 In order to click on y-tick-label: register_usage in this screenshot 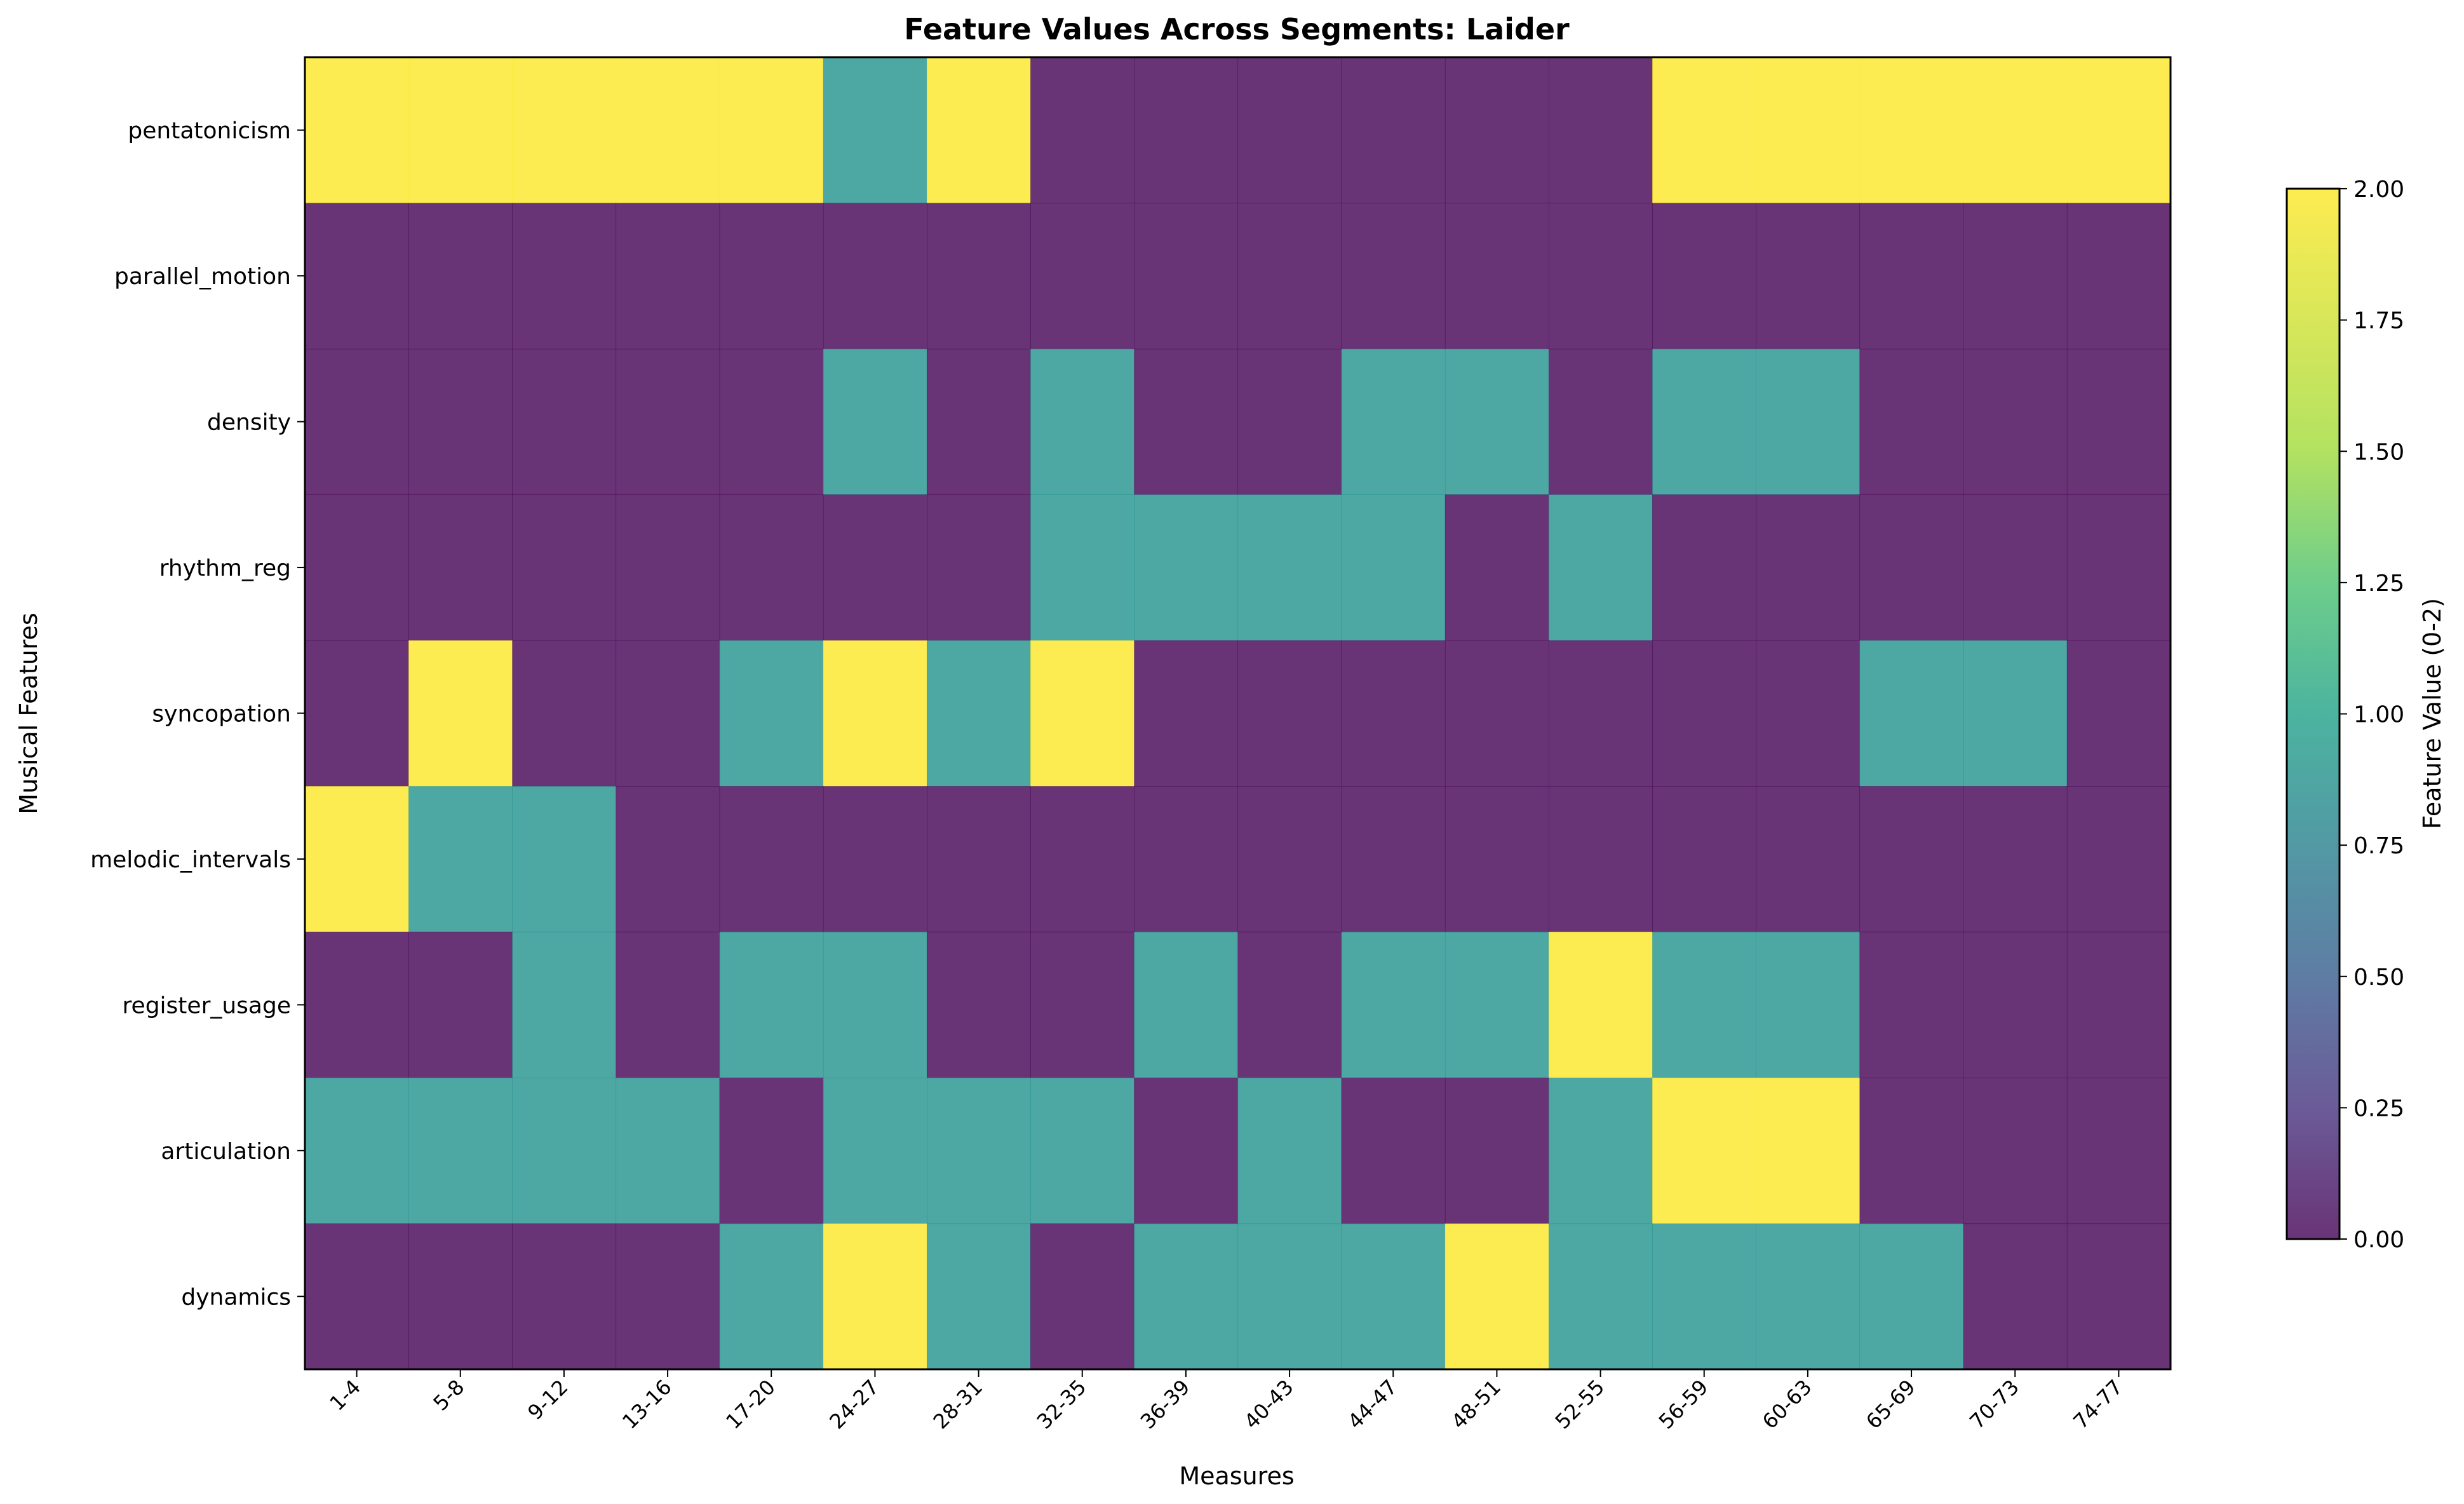, I will do `click(207, 1006)`.